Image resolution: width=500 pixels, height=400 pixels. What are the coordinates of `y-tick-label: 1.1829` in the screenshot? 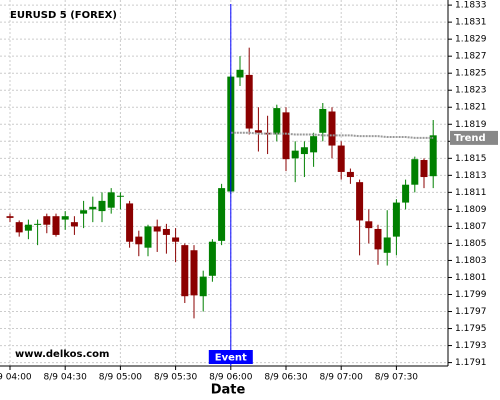 It's located at (471, 40).